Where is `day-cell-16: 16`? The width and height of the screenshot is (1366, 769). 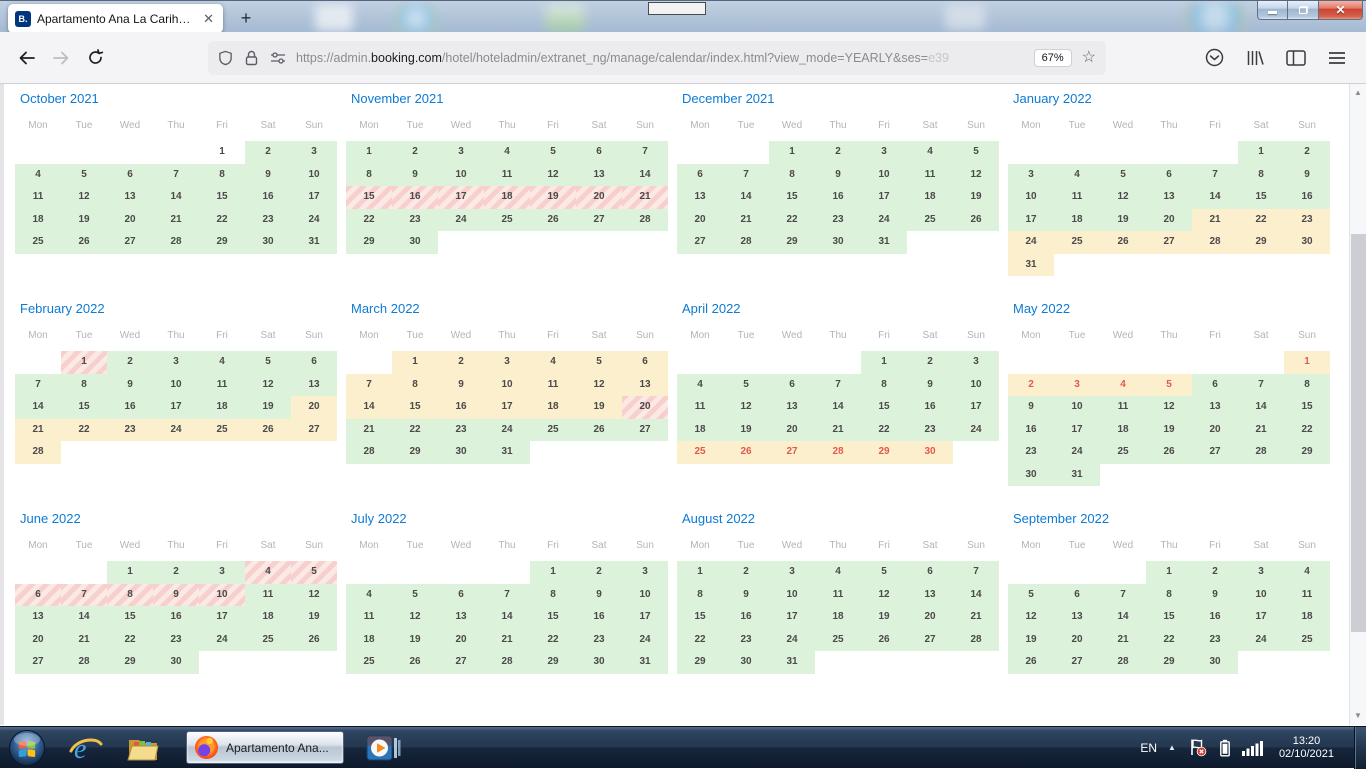 day-cell-16: 16 is located at coordinates (268, 197).